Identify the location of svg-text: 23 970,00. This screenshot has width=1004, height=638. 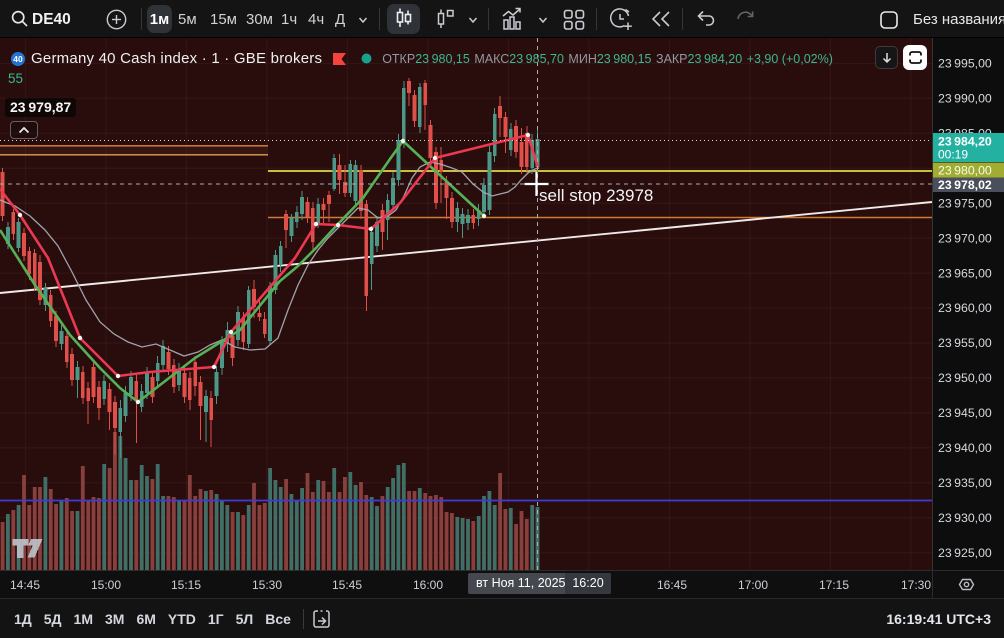
(965, 238).